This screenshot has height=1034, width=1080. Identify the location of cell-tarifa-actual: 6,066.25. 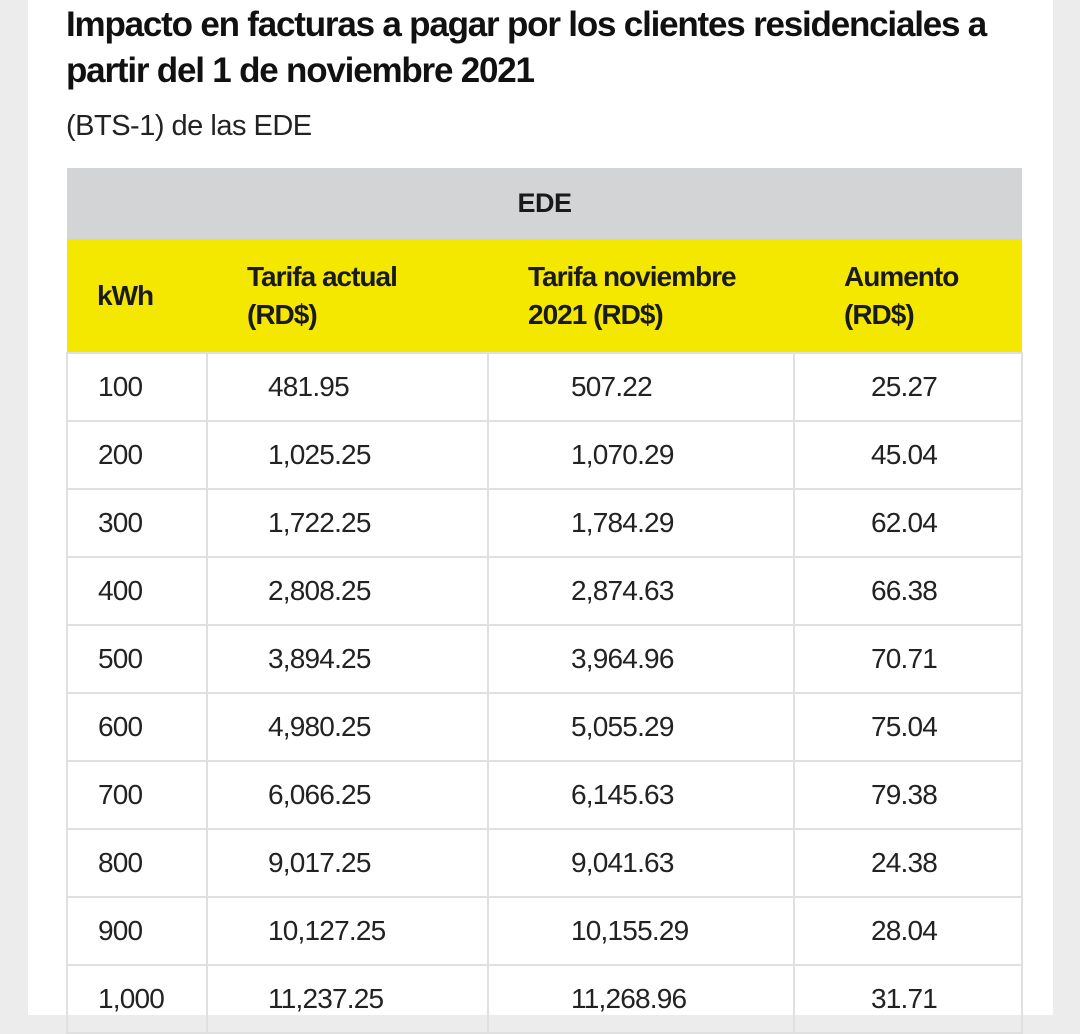
(347, 795).